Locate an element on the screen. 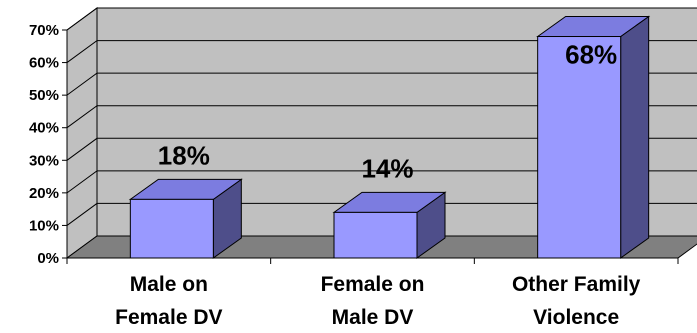 This screenshot has height=333, width=697. y-tick-label: 60% is located at coordinates (44, 63).